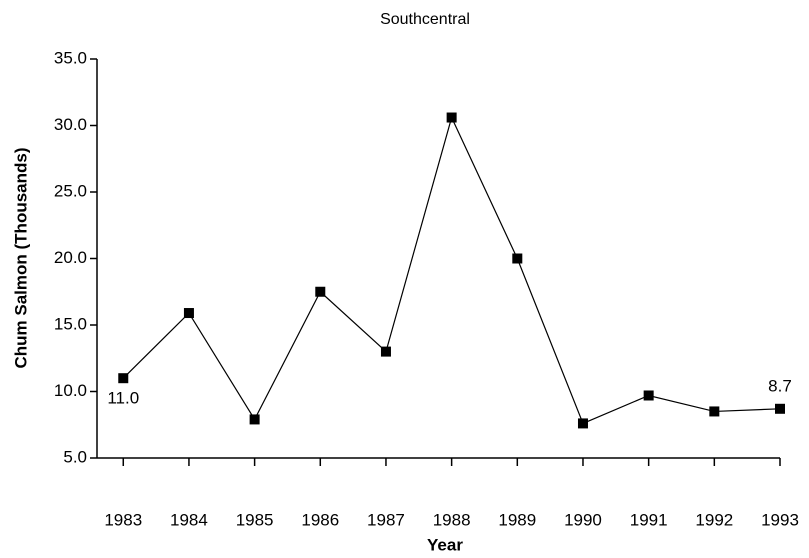  I want to click on y-axis-title: Chum Salmon (Thousands), so click(20, 258).